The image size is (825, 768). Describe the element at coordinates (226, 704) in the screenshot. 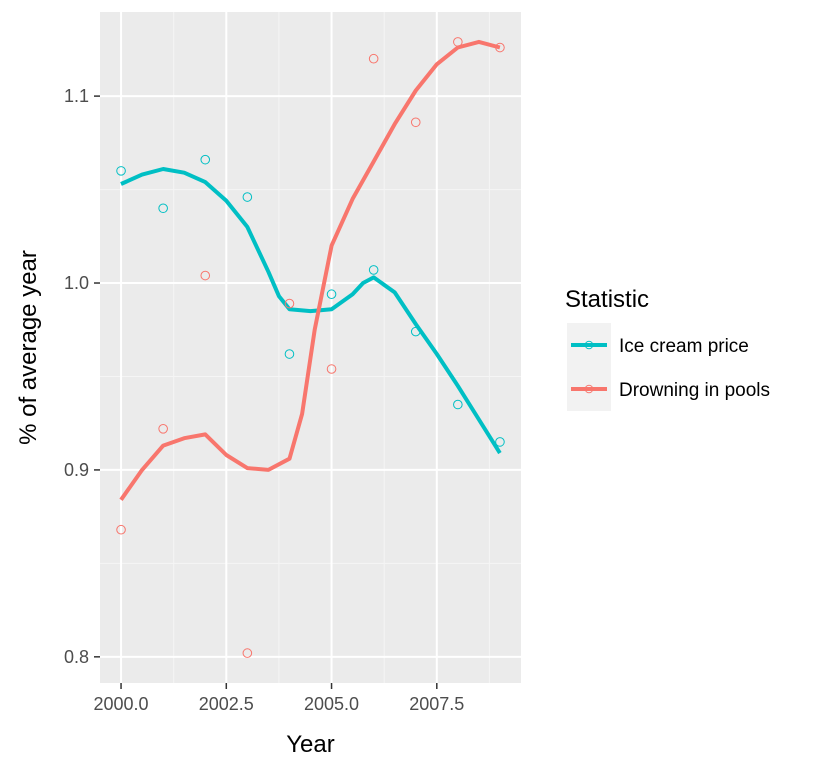

I see `x-tick-label: 2002.5` at that location.